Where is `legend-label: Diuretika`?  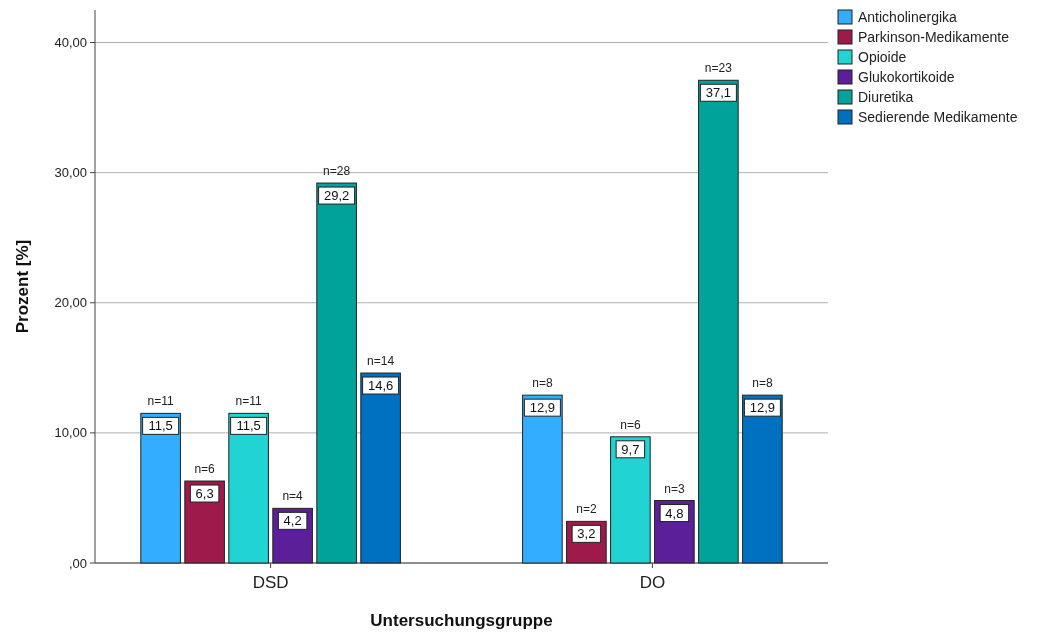 legend-label: Diuretika is located at coordinates (886, 97).